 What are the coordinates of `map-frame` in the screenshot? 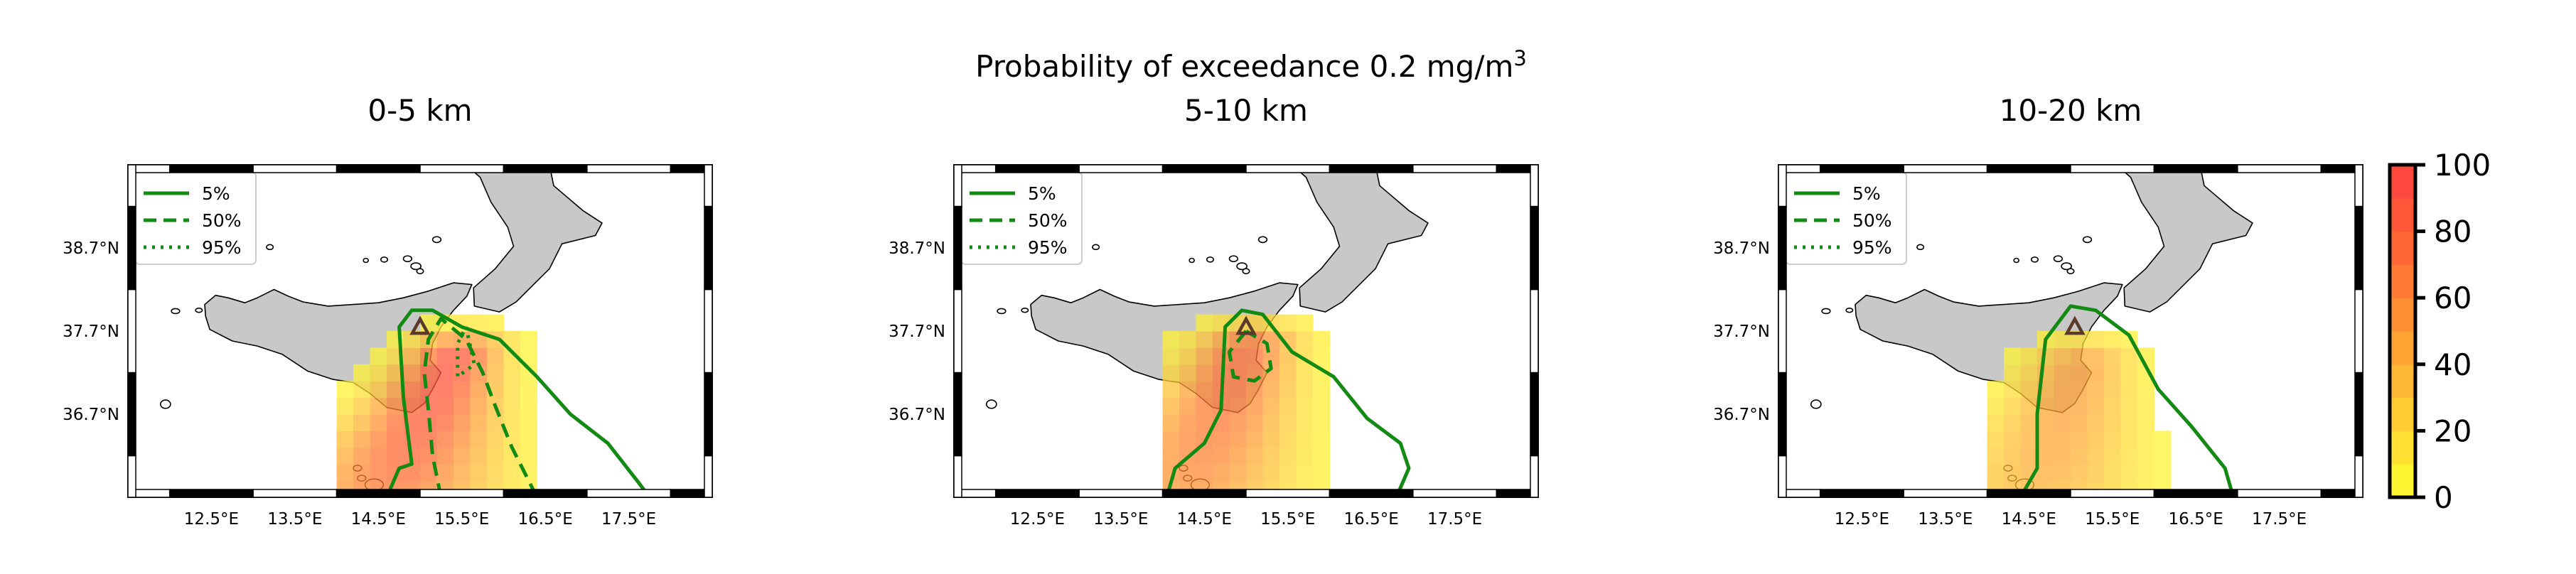 It's located at (2070, 331).